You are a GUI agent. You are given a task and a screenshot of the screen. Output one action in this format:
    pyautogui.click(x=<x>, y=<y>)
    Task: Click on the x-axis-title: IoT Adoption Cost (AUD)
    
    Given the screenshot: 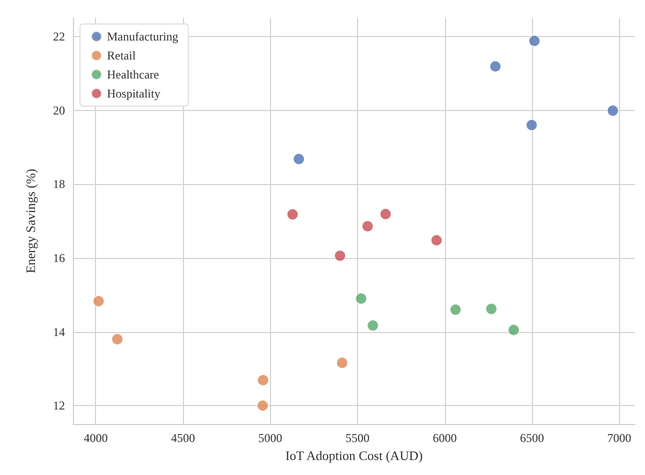 What is the action you would take?
    pyautogui.click(x=354, y=455)
    